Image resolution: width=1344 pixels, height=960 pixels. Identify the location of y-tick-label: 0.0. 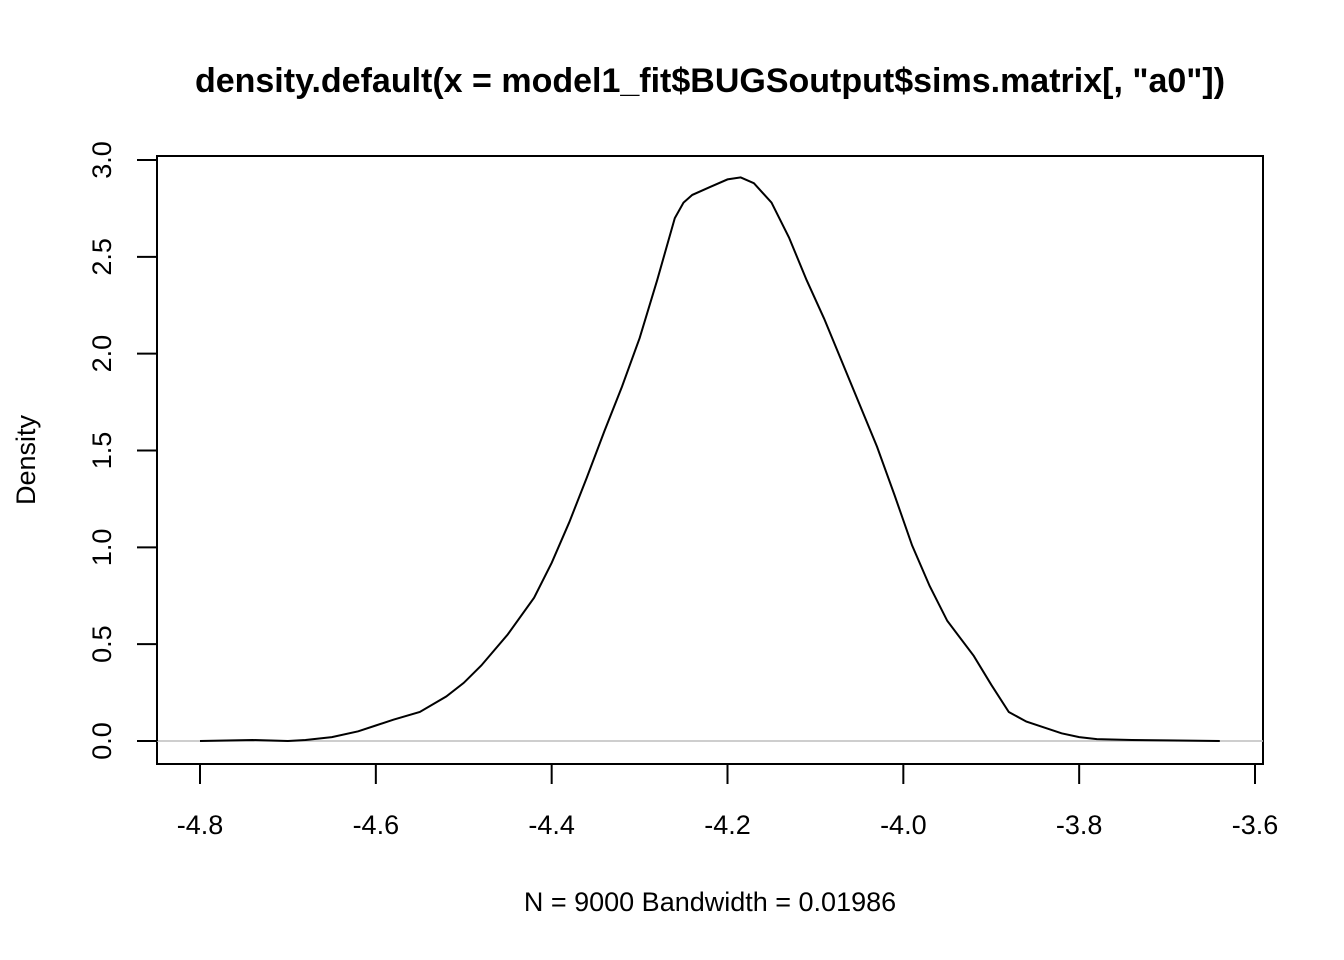
(102, 741).